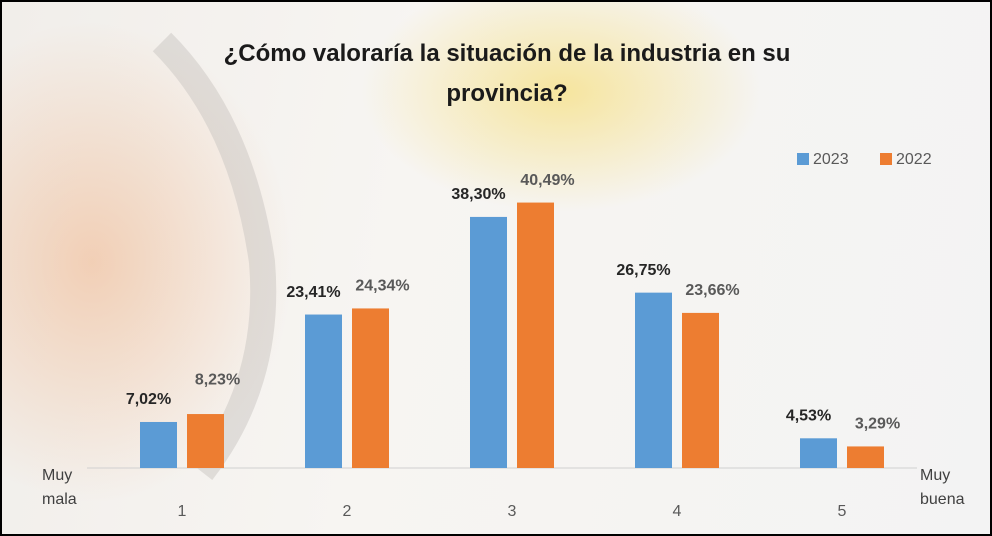  Describe the element at coordinates (677, 511) in the screenshot. I see `x-tick-label: 4` at that location.